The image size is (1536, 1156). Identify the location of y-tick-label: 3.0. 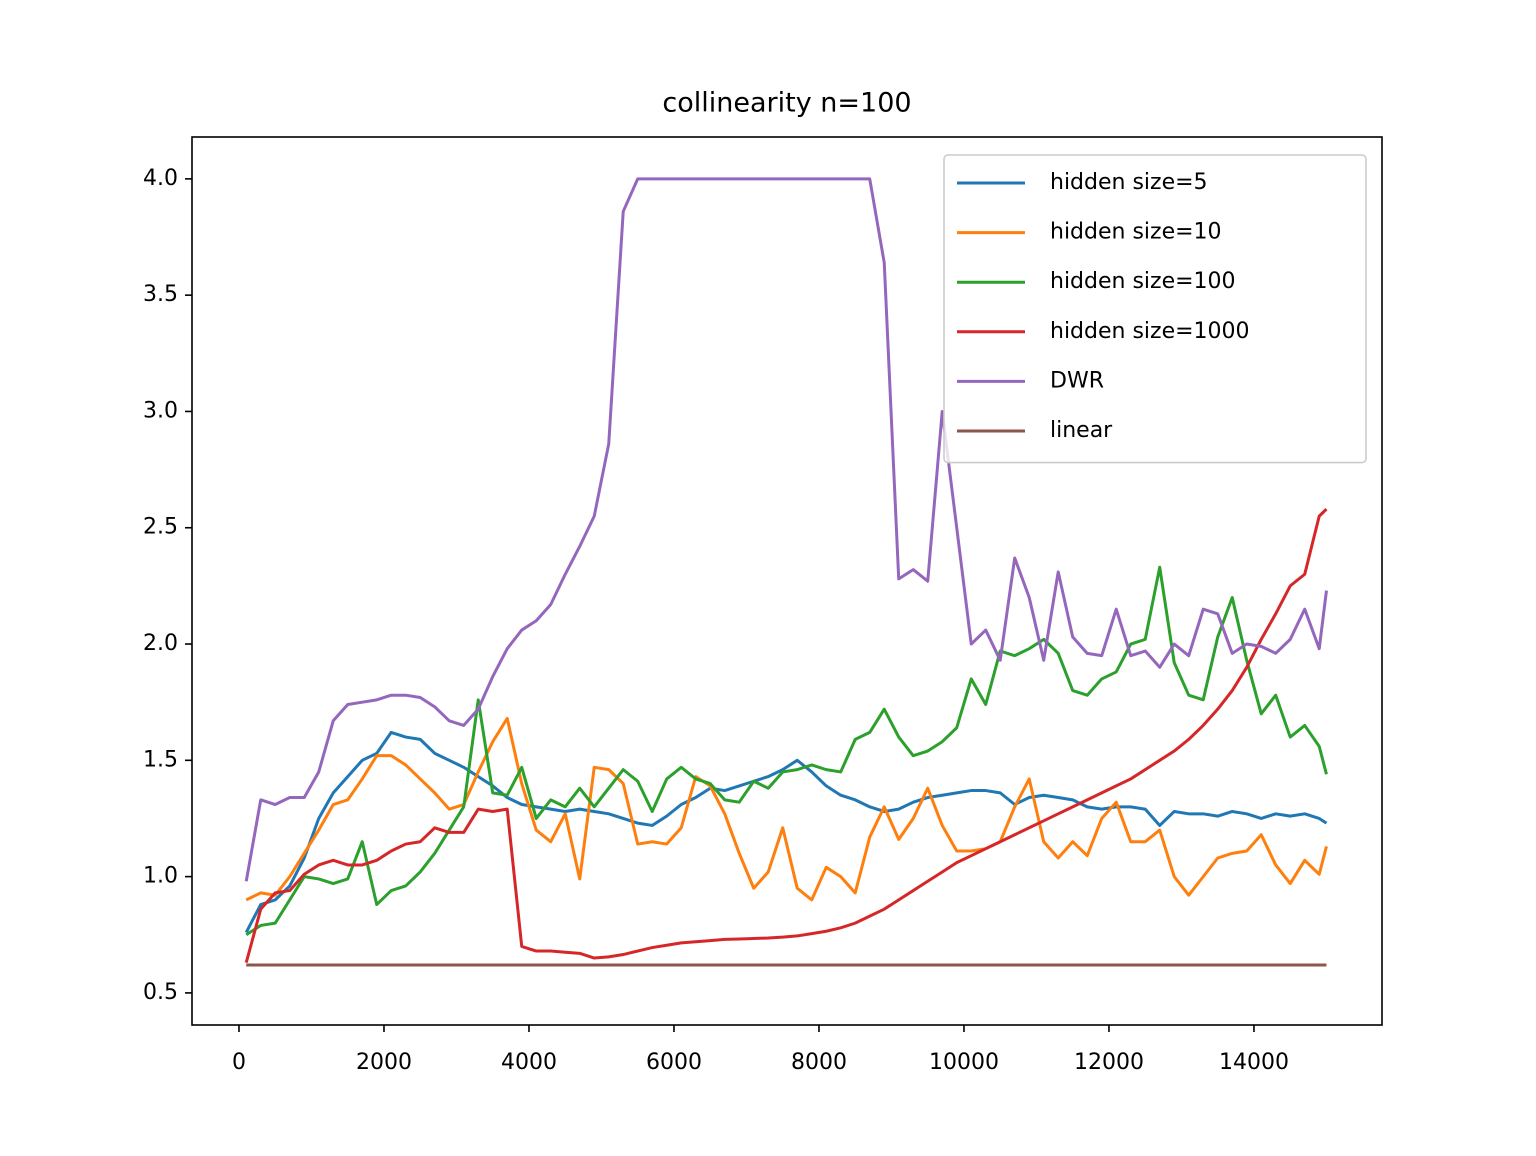
(160, 410).